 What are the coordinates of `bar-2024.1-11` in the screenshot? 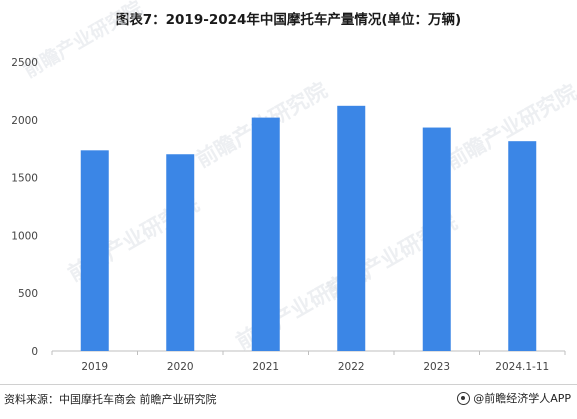 It's located at (522, 246).